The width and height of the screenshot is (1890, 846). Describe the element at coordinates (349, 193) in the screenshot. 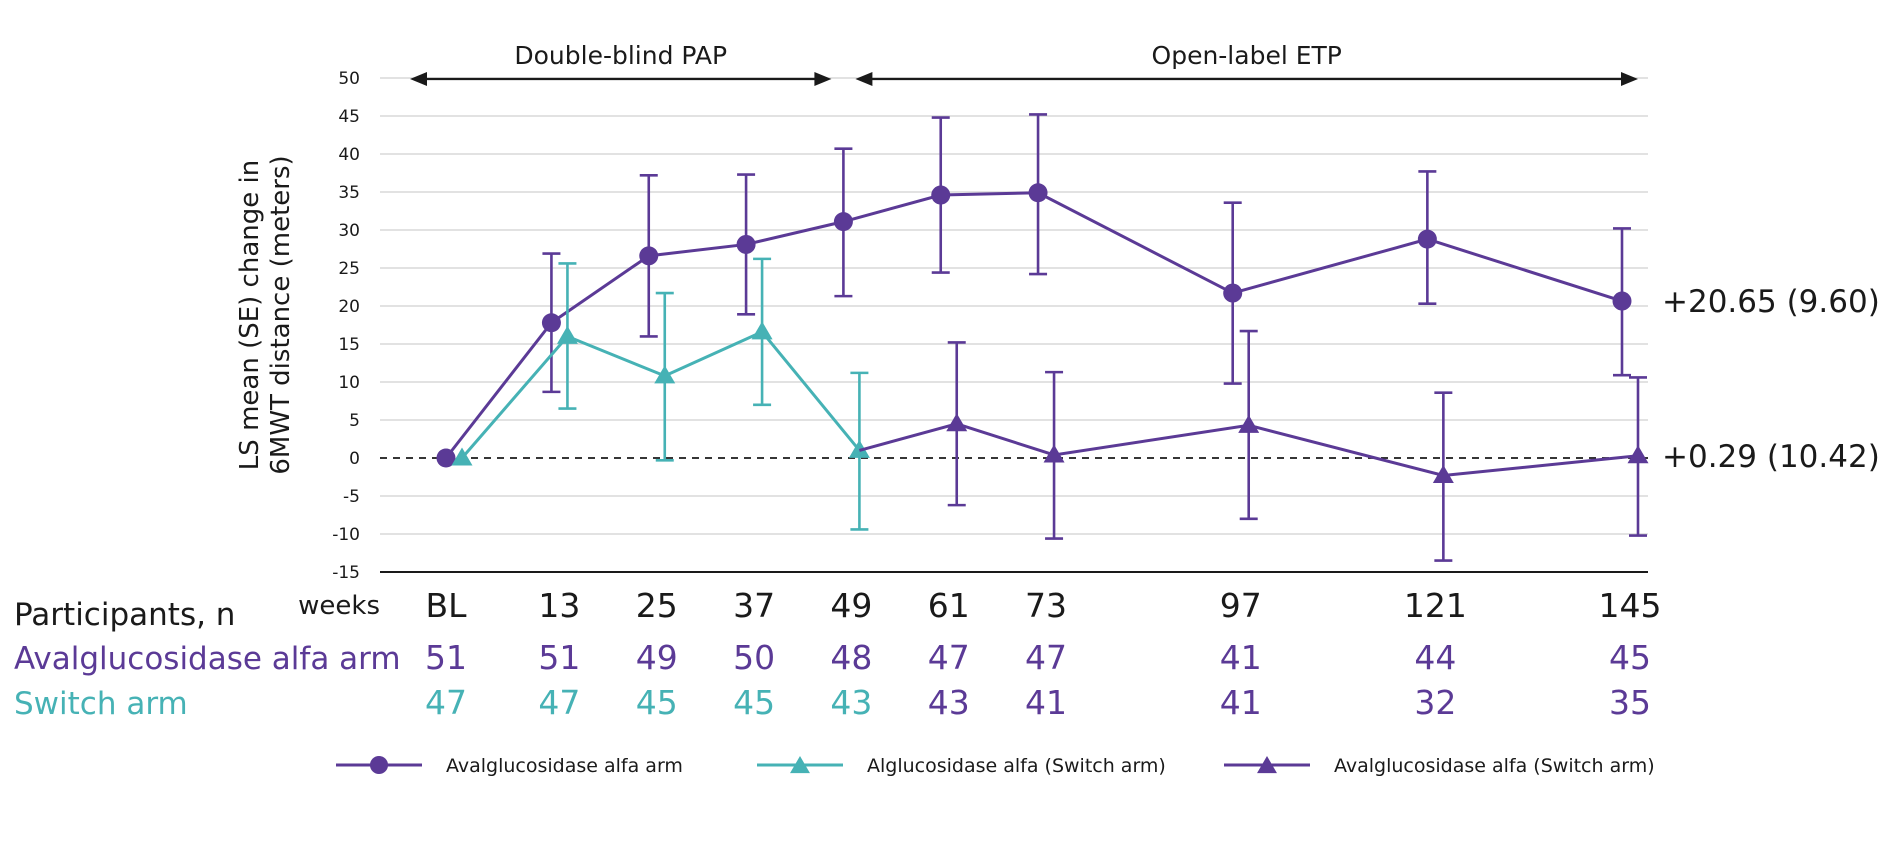

I see `y-tick-label: 35` at that location.